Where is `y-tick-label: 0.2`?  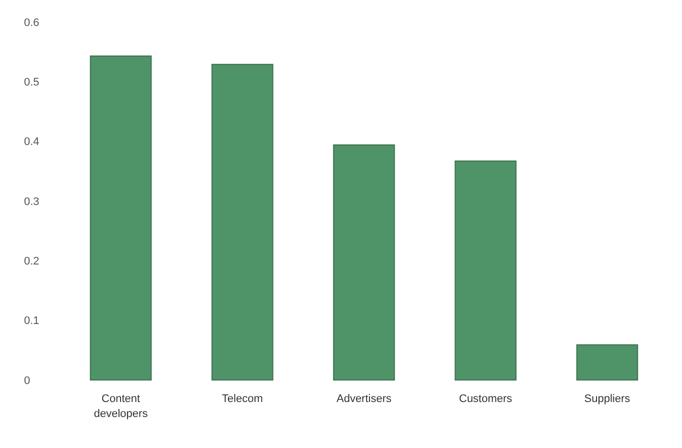
y-tick-label: 0.2 is located at coordinates (32, 262).